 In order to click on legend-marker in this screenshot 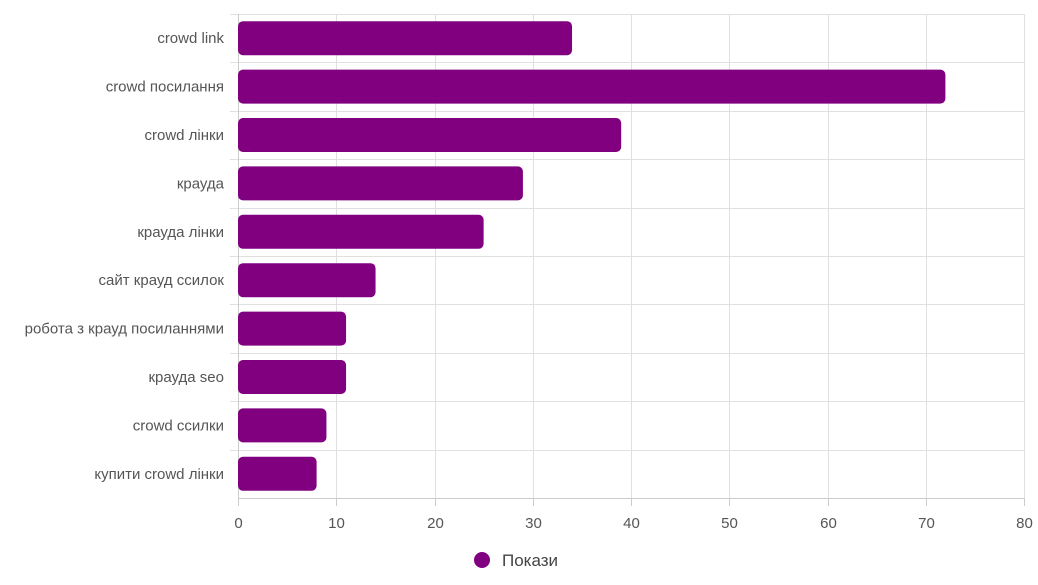, I will do `click(482, 560)`.